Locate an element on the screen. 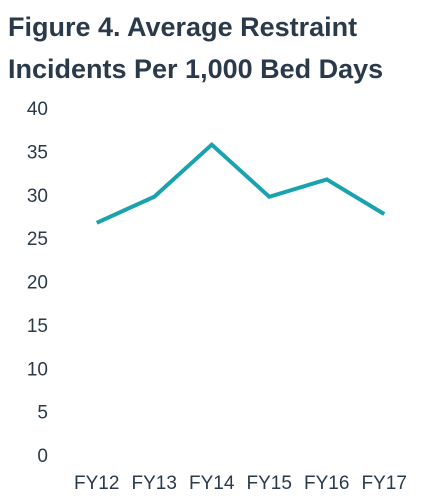 Image resolution: width=438 pixels, height=500 pixels. y-tick-label: 5 is located at coordinates (42, 413).